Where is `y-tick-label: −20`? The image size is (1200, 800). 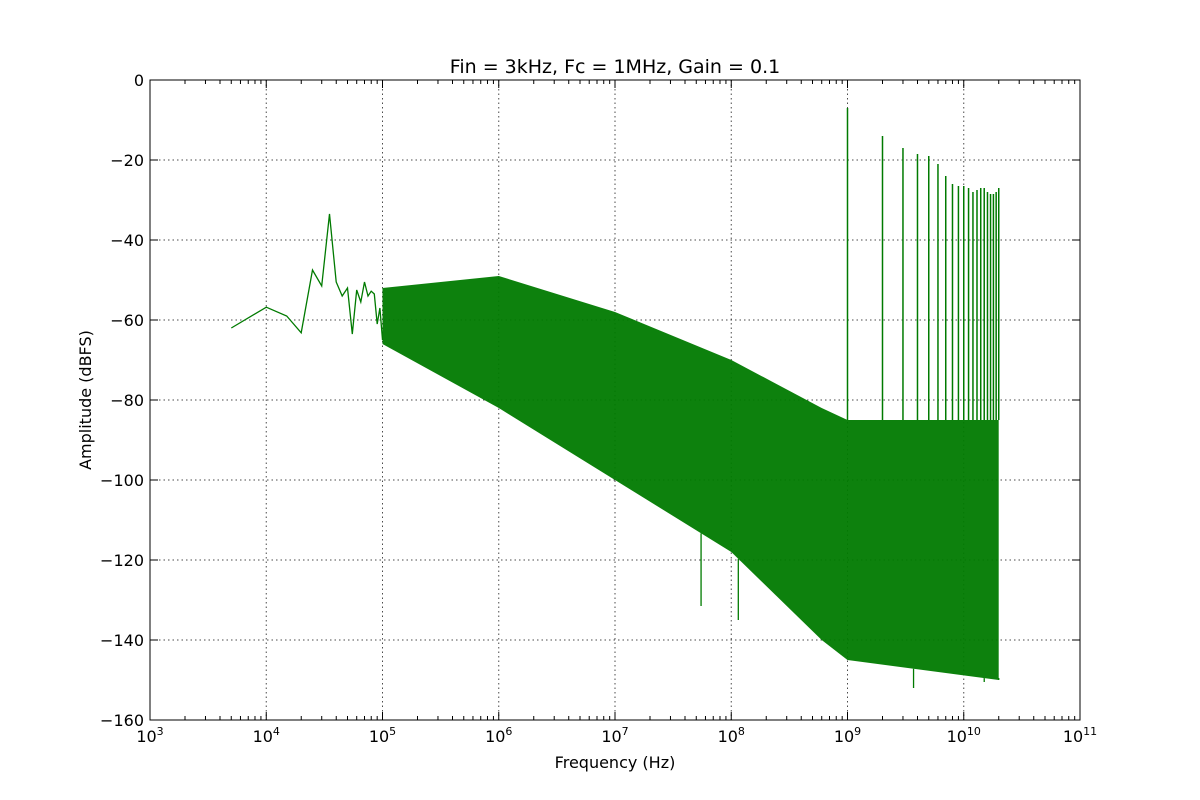
y-tick-label: −20 is located at coordinates (127, 160).